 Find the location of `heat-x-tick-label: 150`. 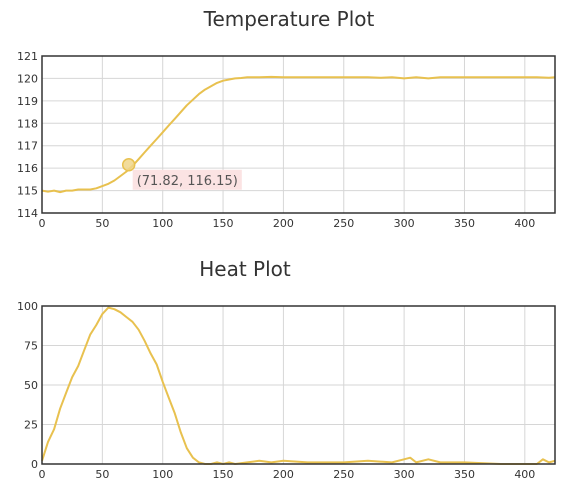

heat-x-tick-label: 150 is located at coordinates (223, 474).